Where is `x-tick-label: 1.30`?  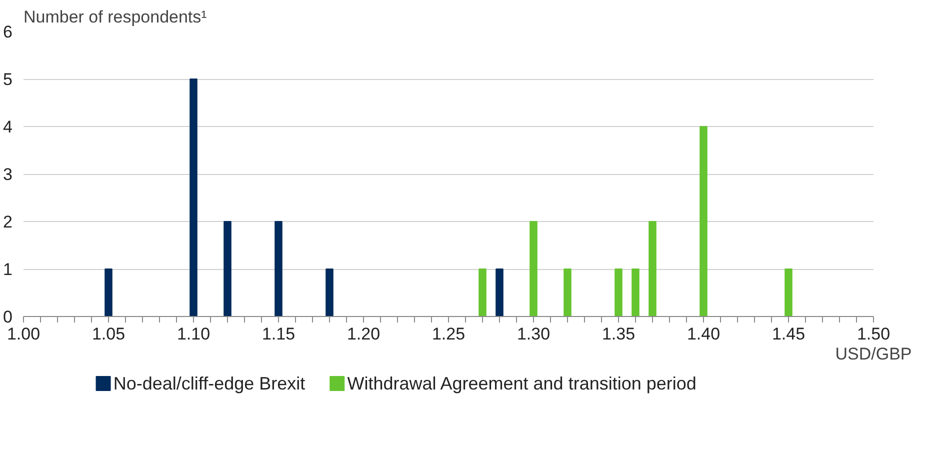
x-tick-label: 1.30 is located at coordinates (533, 334).